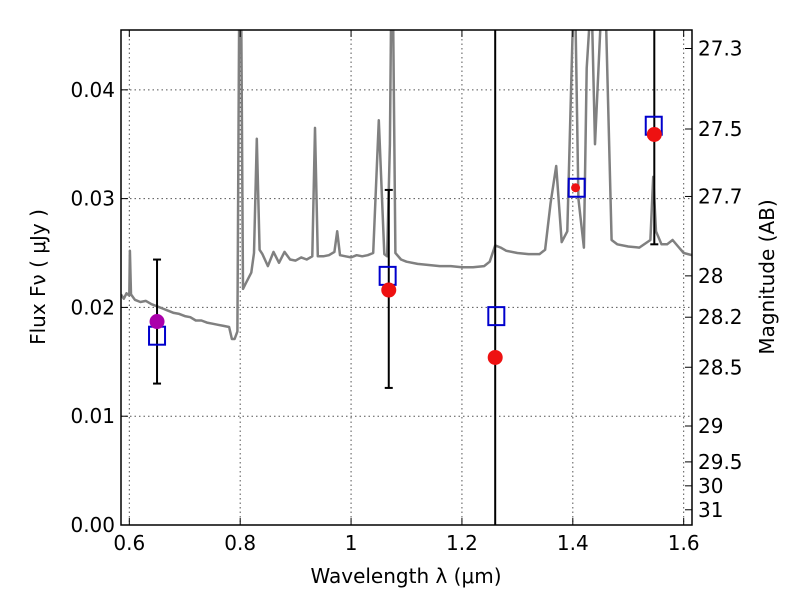 The height and width of the screenshot is (600, 800). I want to click on x-tick-label: 1.4, so click(573, 543).